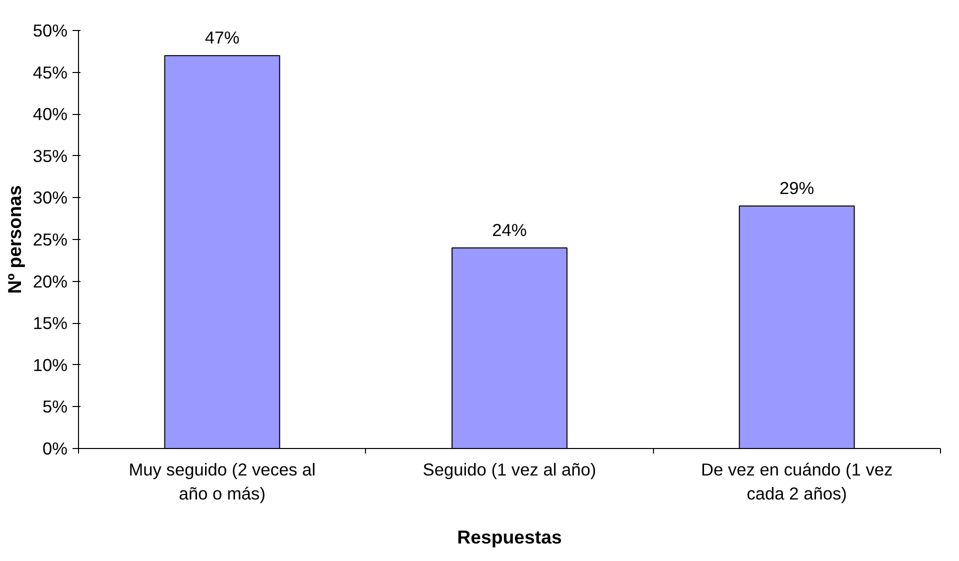 This screenshot has width=959, height=561. Describe the element at coordinates (50, 198) in the screenshot. I see `y-tick-label: 30%` at that location.